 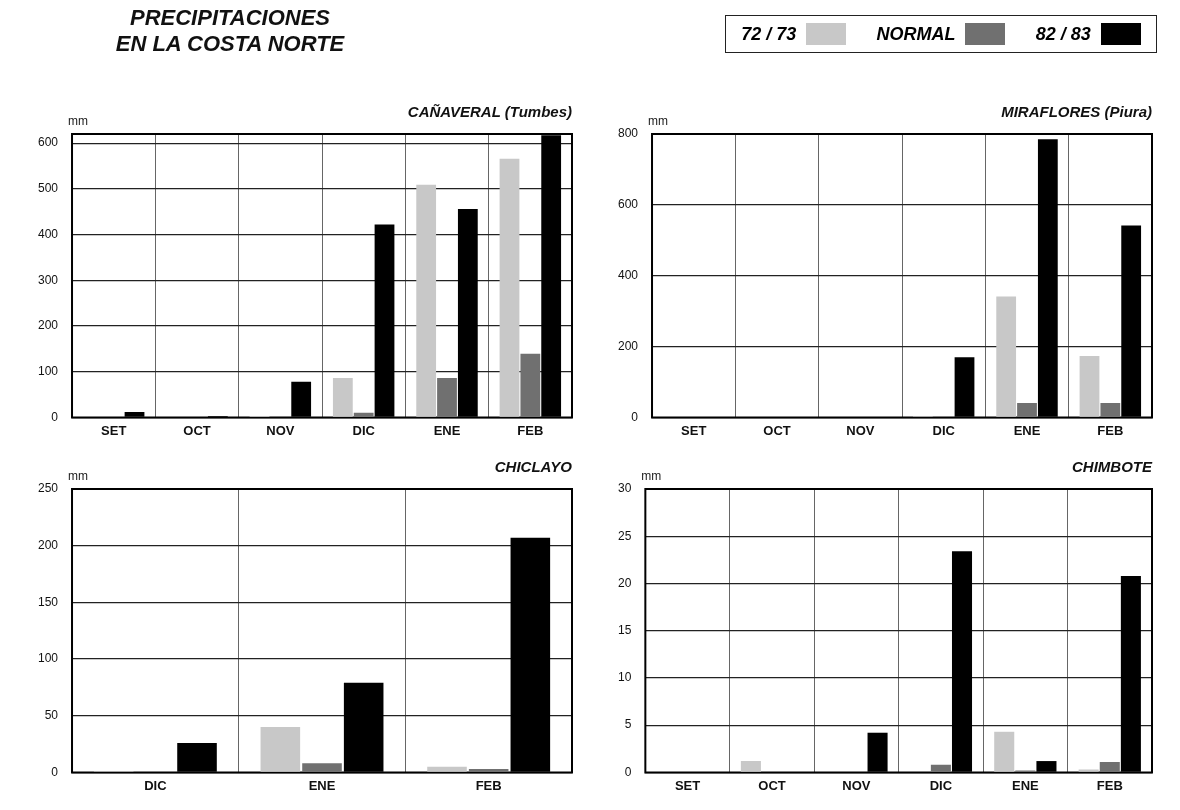 I want to click on chart-title: CHICLAYO, so click(x=533, y=467).